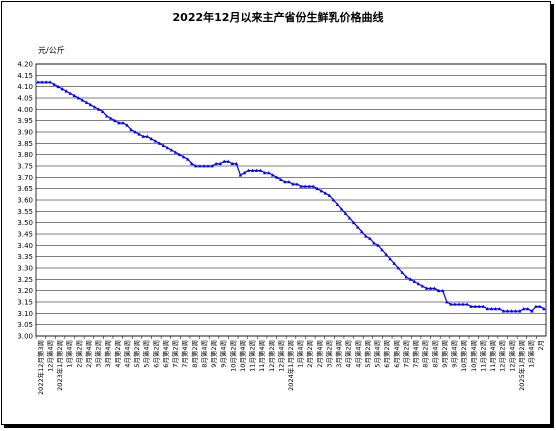 The image size is (556, 431). What do you see at coordinates (155, 354) in the screenshot?
I see `x-tick-label: 6月第2周` at bounding box center [155, 354].